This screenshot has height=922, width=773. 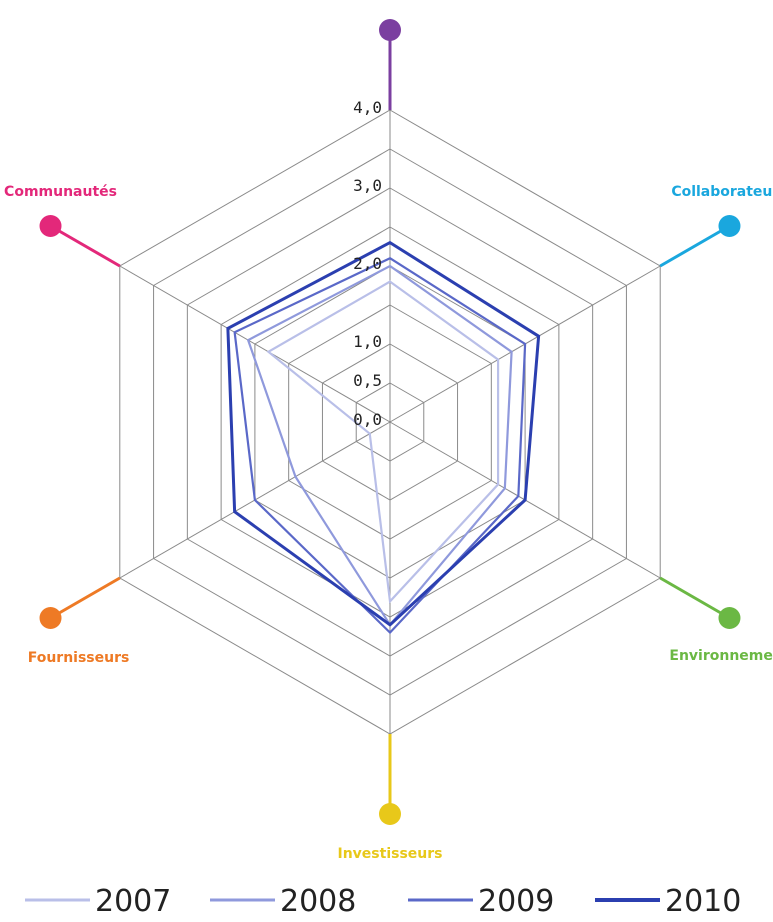 What do you see at coordinates (695, 598) in the screenshot?
I see `axis-connector-environnement` at bounding box center [695, 598].